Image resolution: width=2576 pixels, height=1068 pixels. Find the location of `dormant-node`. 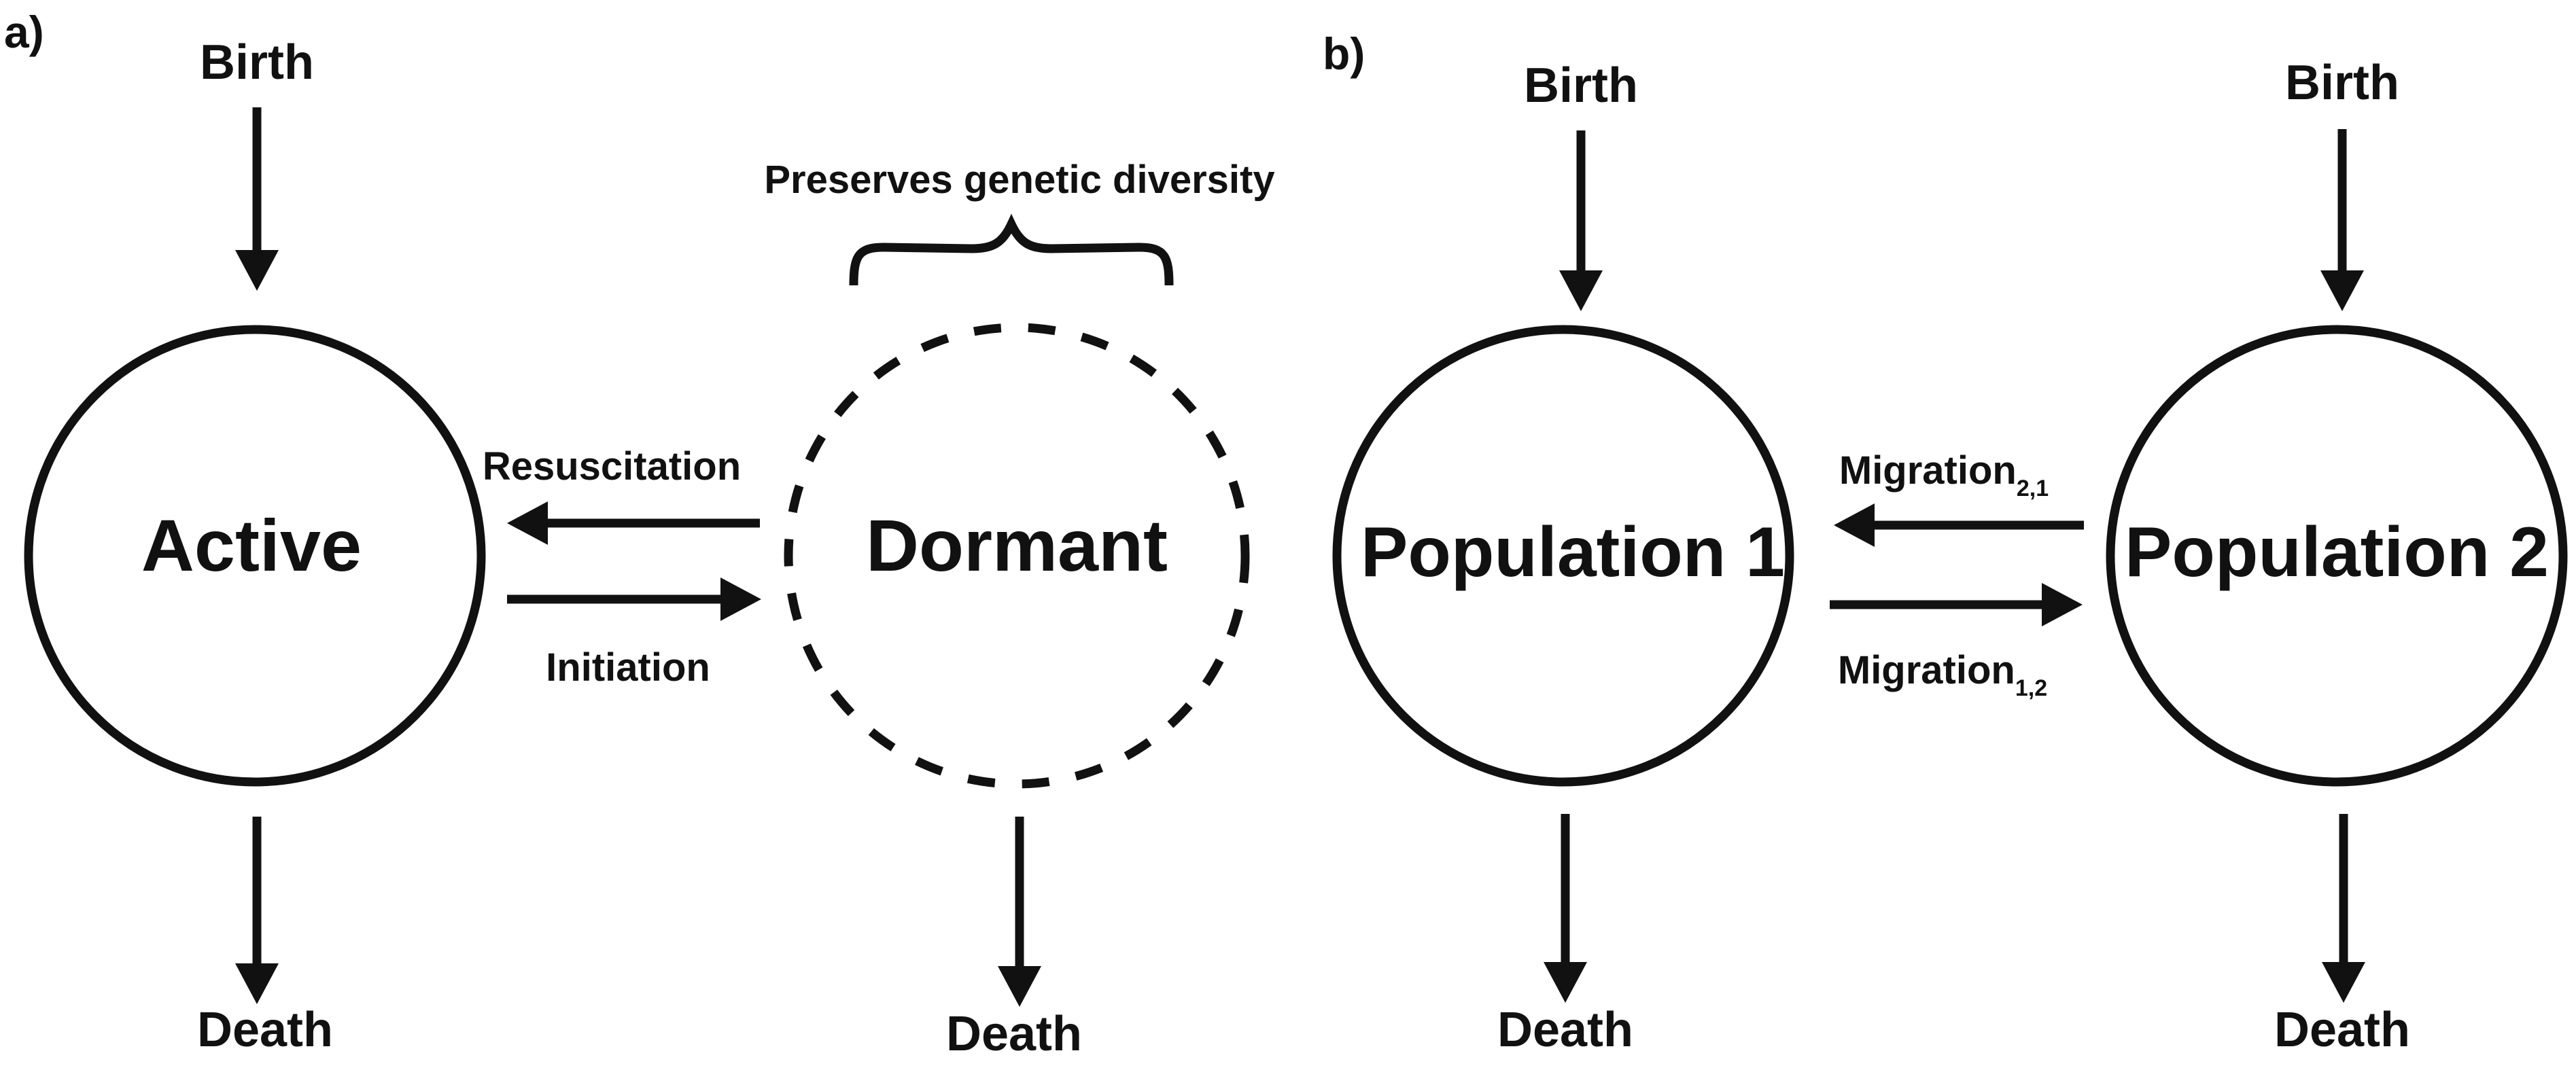

dormant-node is located at coordinates (1017, 556).